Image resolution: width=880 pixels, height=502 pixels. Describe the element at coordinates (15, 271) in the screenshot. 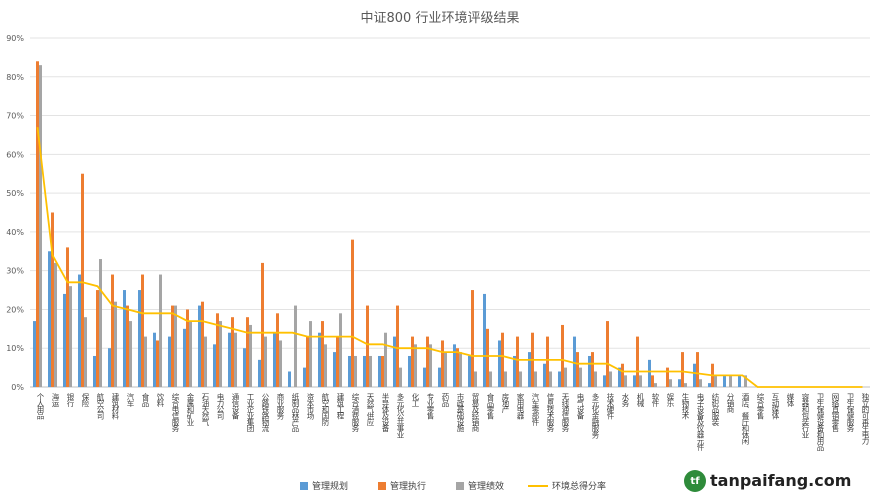

I see `y-tick-label: 30%` at that location.